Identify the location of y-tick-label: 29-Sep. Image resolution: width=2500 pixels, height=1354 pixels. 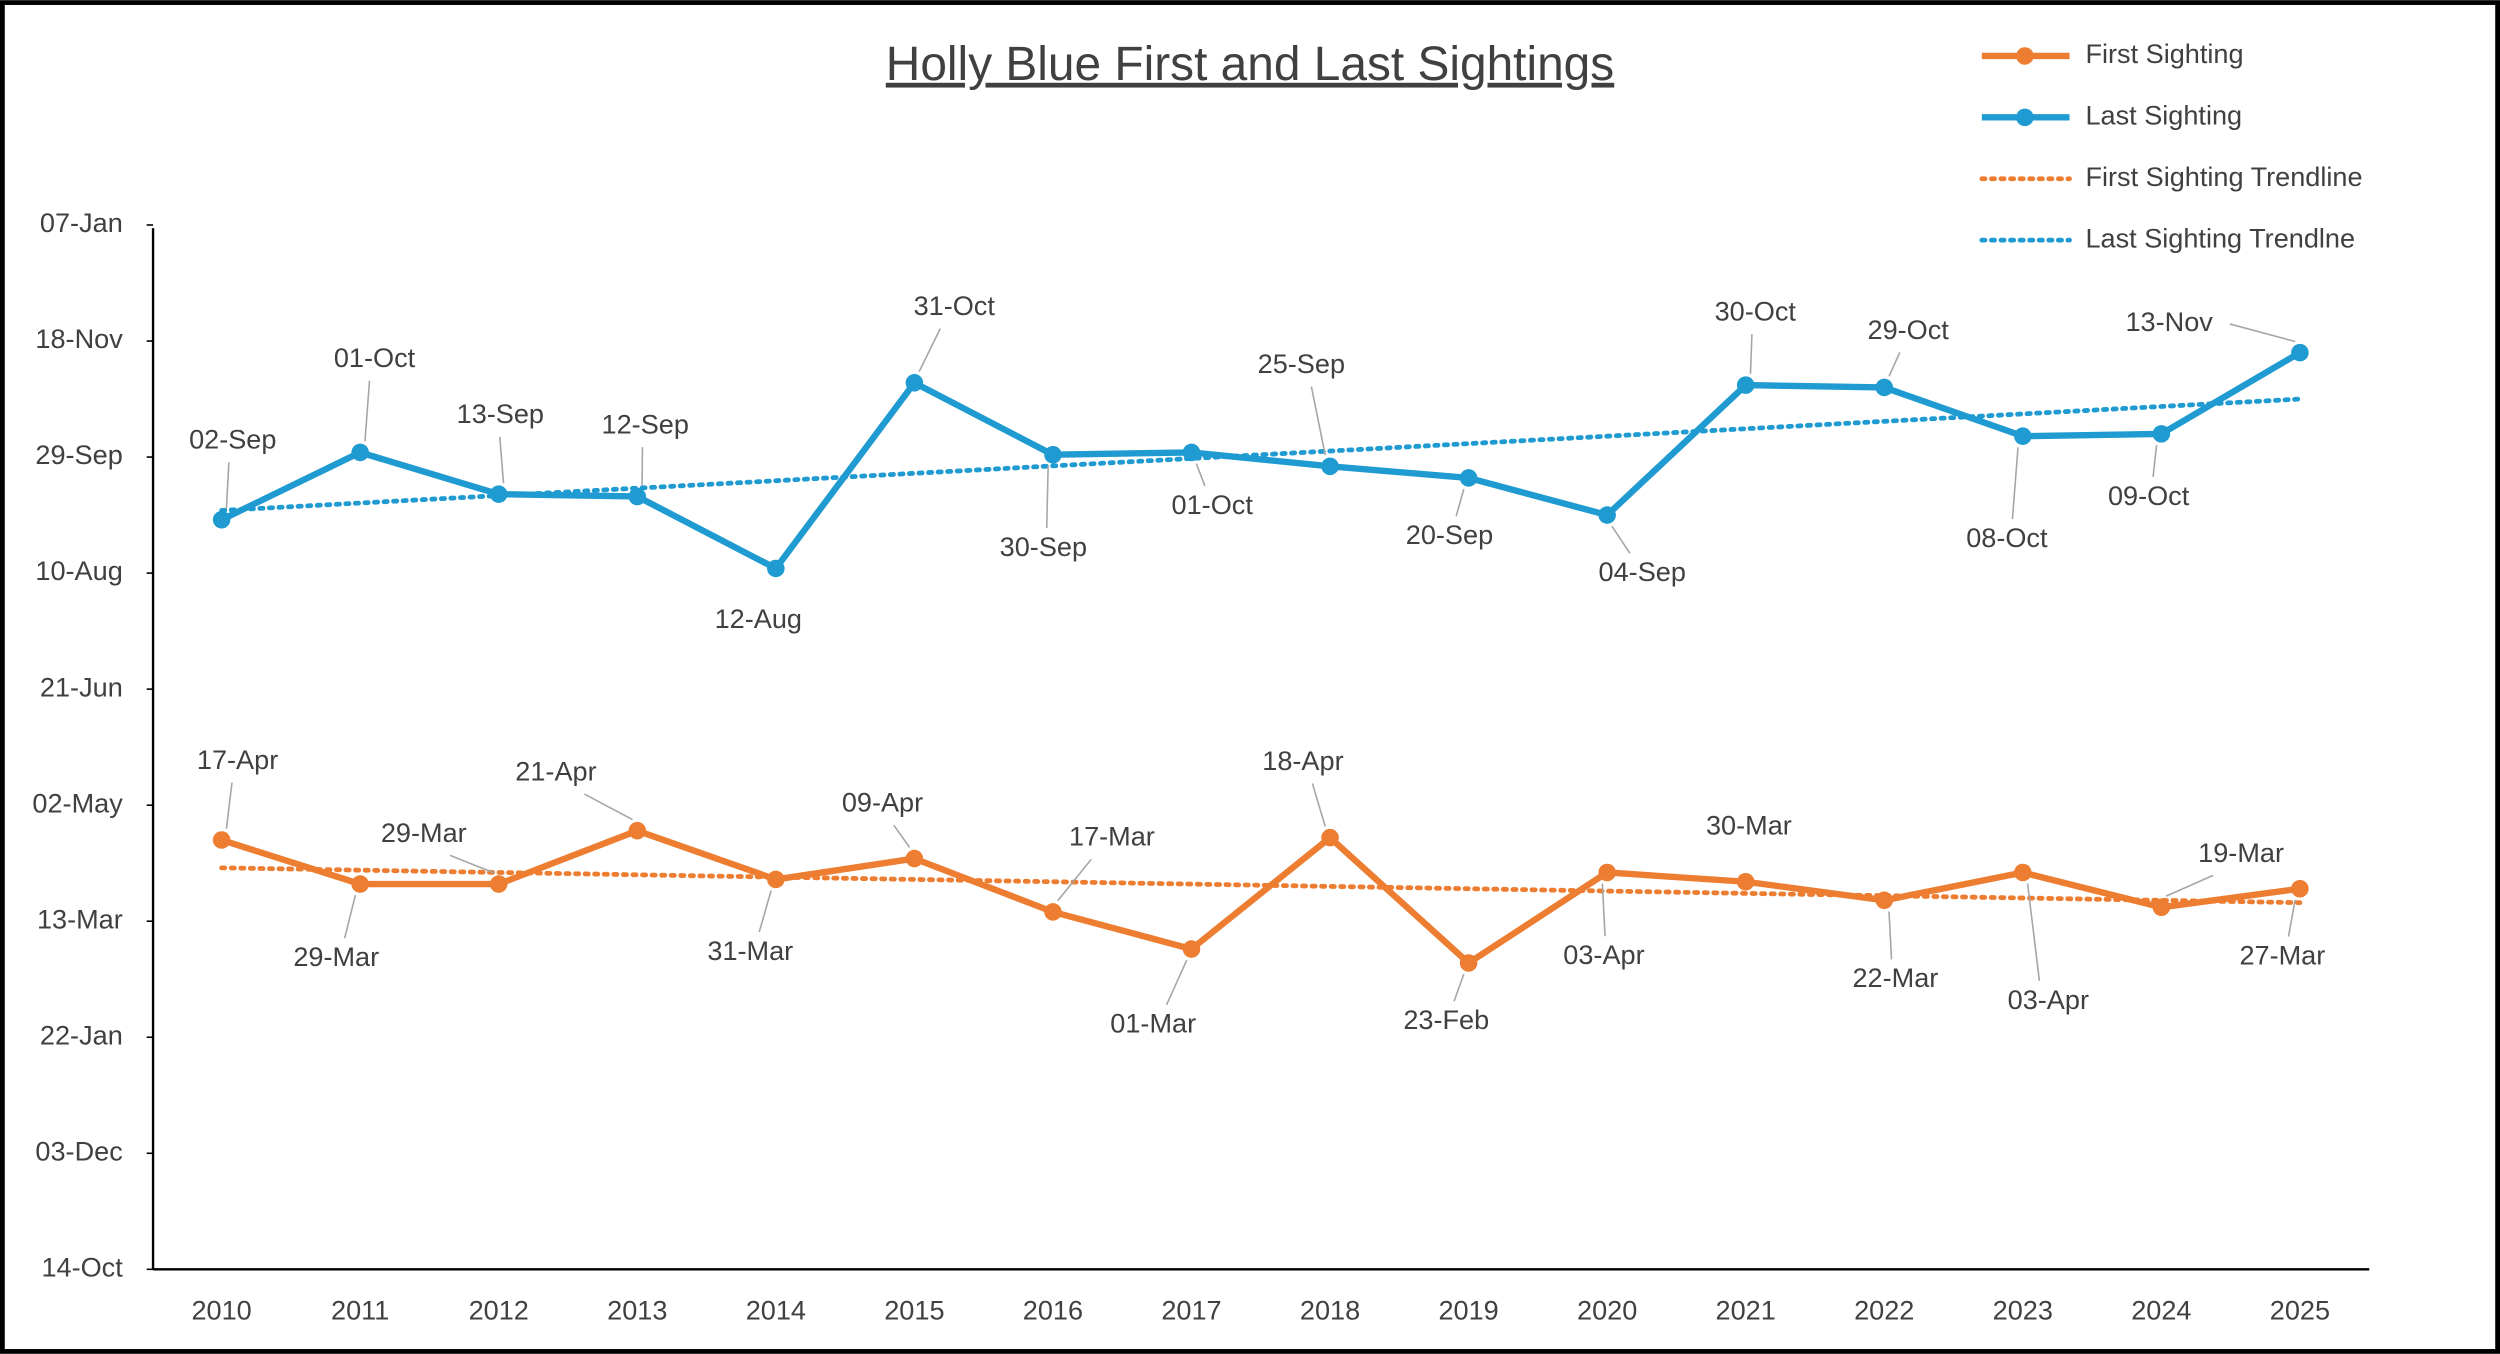
(78, 454).